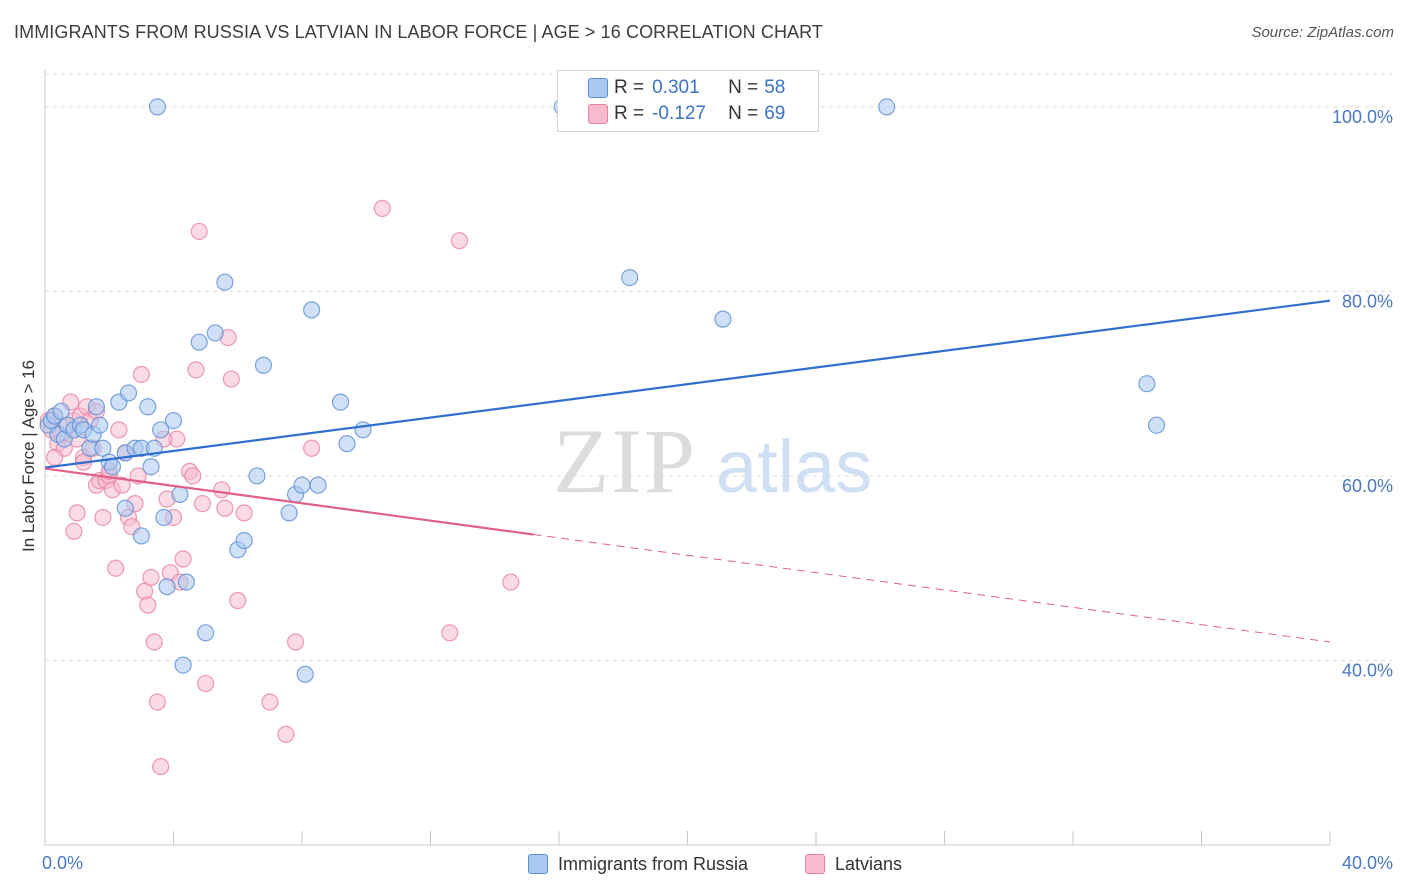  What do you see at coordinates (1367, 670) in the screenshot?
I see `y-tick-label-0: 40.0%` at bounding box center [1367, 670].